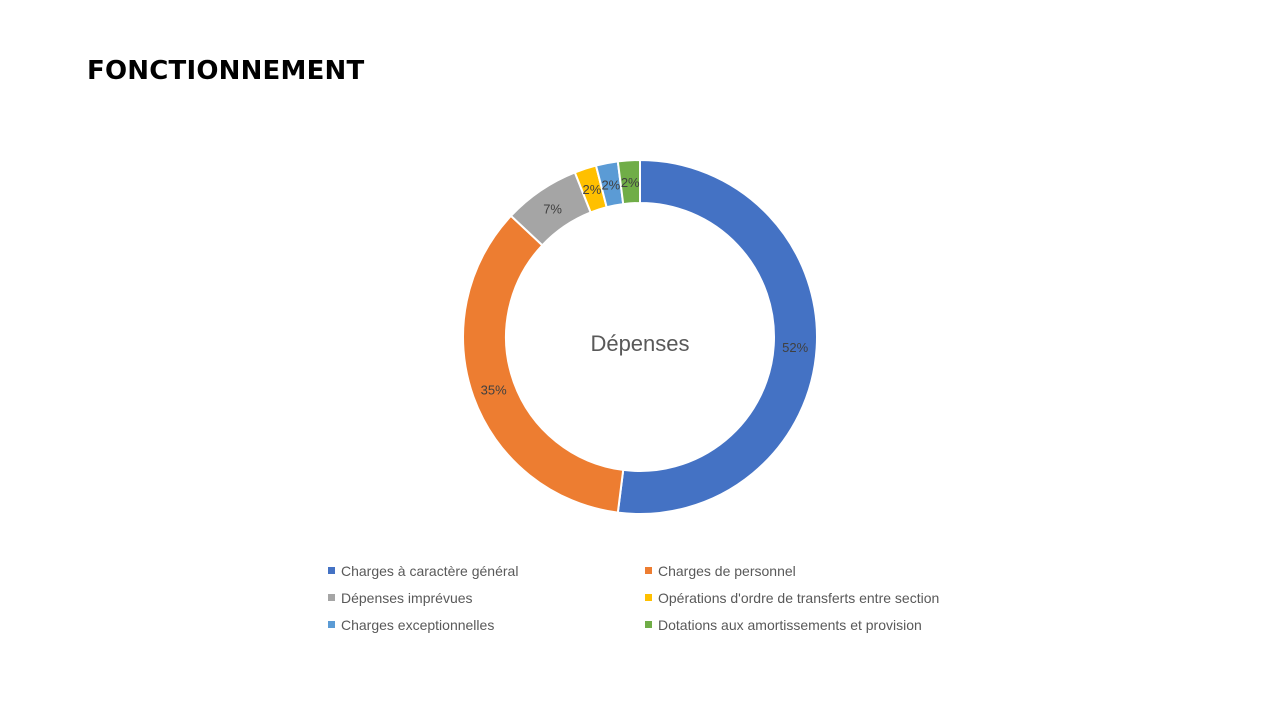  Describe the element at coordinates (226, 71) in the screenshot. I see `slide-title: FONCTIONNEMENT` at that location.